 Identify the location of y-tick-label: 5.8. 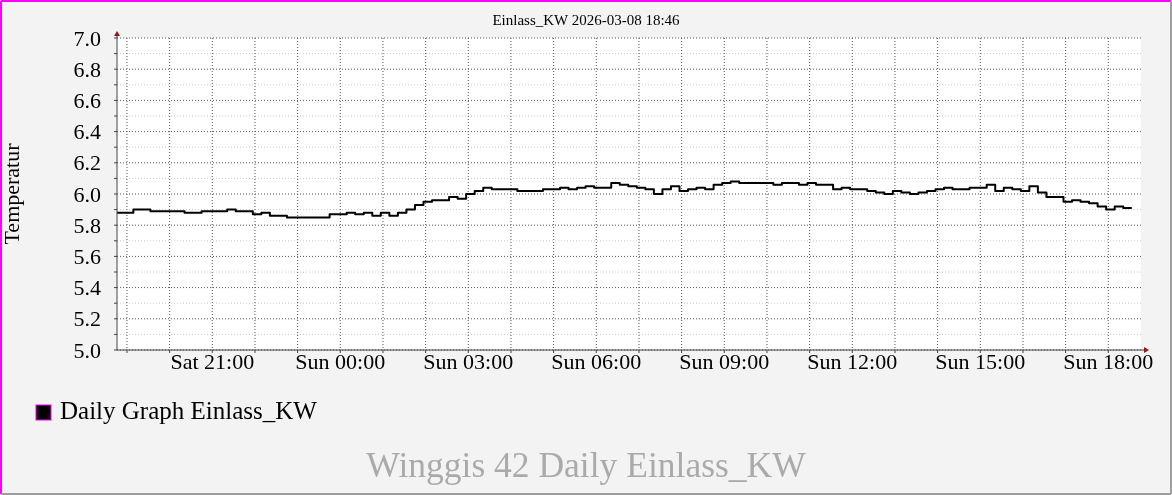
(87, 225).